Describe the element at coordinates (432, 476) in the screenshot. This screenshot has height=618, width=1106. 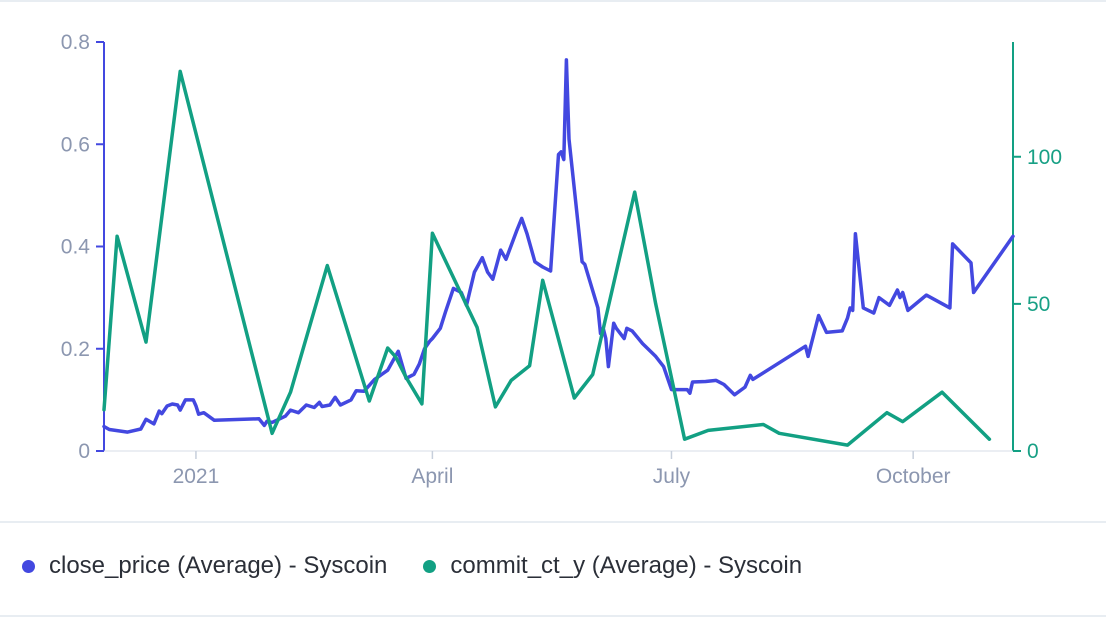
I see `x-axis-tick-label: April` at that location.